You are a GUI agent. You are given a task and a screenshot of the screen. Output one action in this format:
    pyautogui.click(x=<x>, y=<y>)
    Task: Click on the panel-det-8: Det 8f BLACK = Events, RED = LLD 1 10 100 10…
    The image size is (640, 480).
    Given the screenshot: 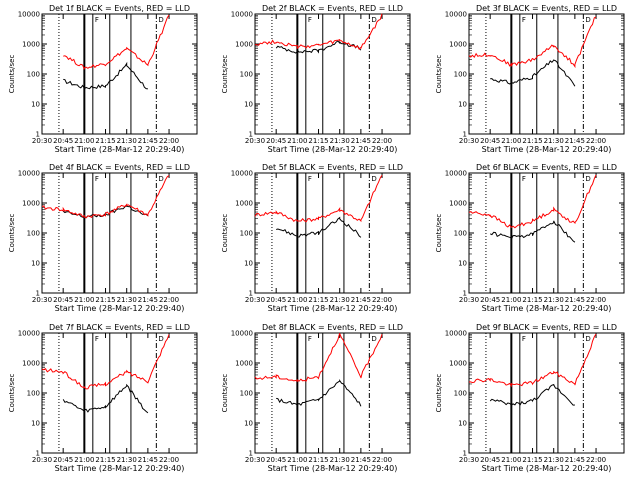 What is the action you would take?
    pyautogui.click(x=316, y=398)
    